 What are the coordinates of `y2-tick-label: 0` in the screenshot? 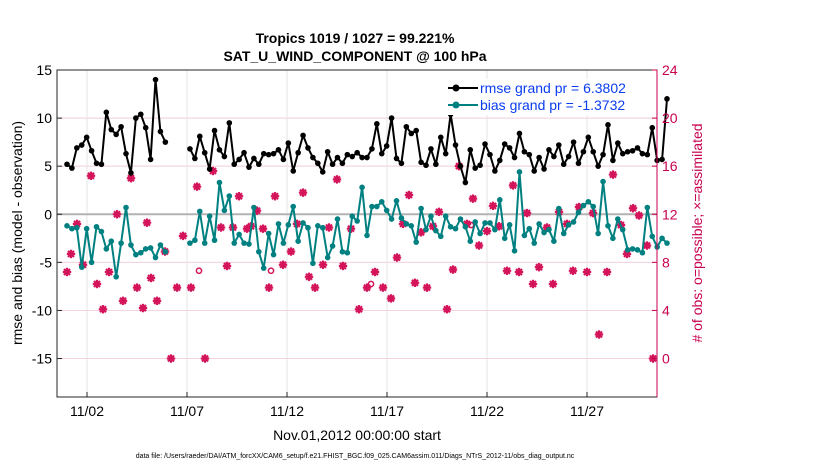 It's located at (666, 359).